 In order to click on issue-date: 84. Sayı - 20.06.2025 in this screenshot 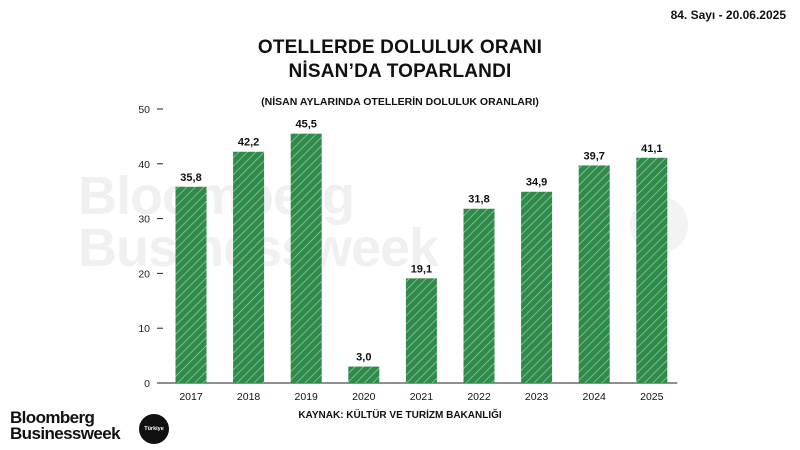, I will do `click(728, 15)`.